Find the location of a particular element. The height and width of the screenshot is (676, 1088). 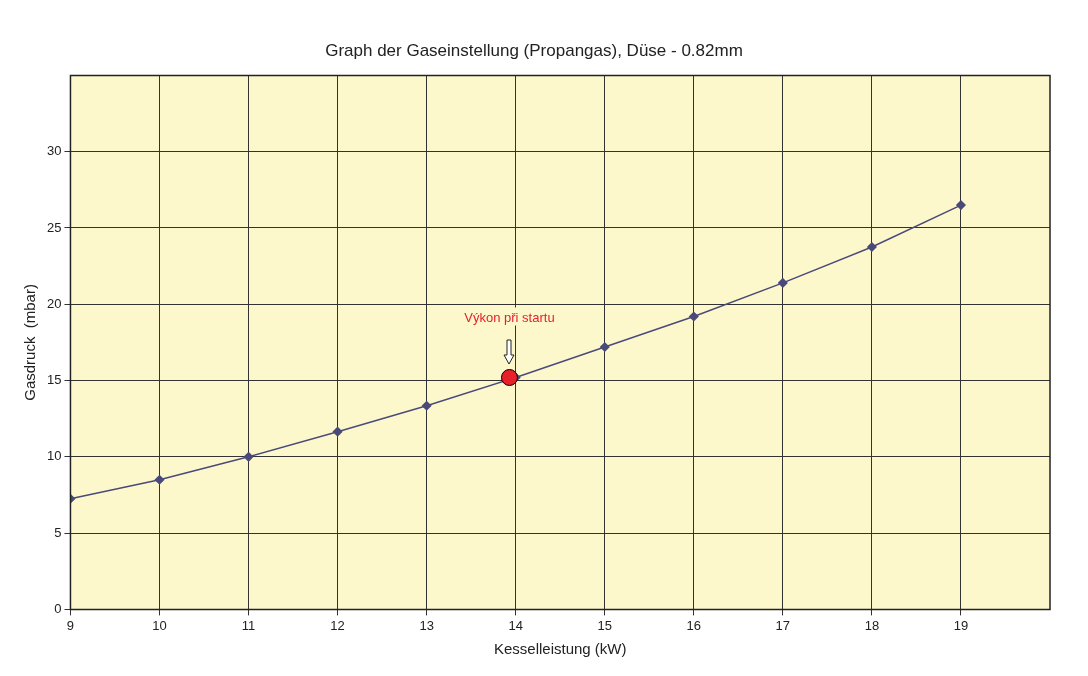

x-tick-label: 19 is located at coordinates (961, 625).